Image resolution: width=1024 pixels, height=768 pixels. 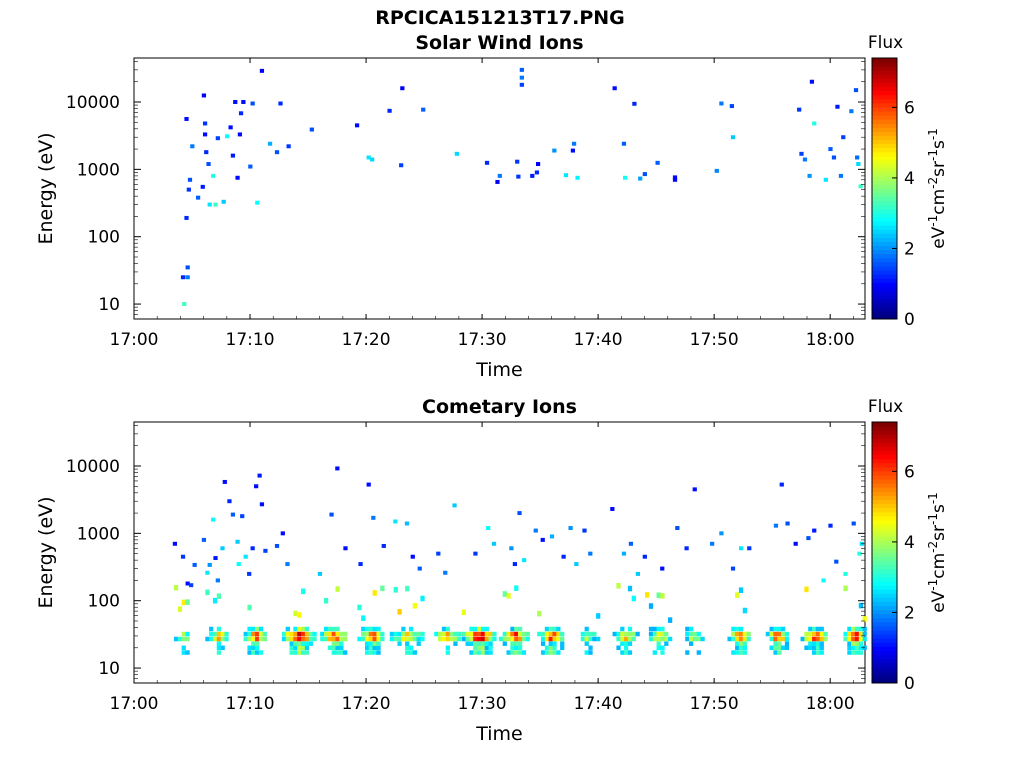 I want to click on x-tick-label: 17:30, so click(x=482, y=704).